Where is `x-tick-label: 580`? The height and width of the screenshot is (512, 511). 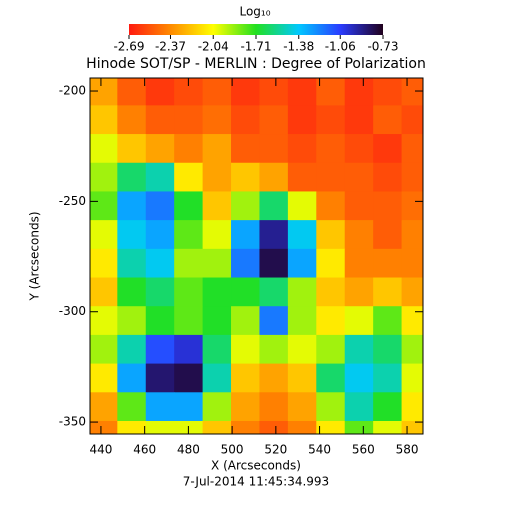 x-tick-label: 580 is located at coordinates (407, 450).